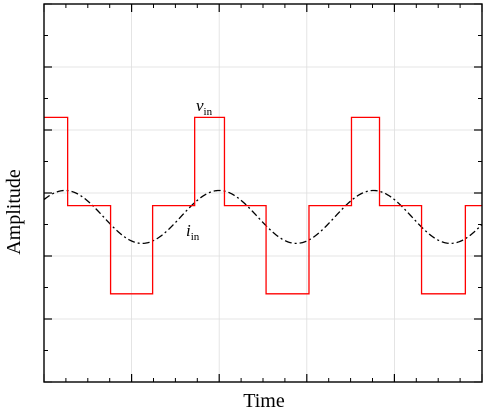 The height and width of the screenshot is (413, 484). I want to click on series-label-iin-sub: in, so click(195, 237).